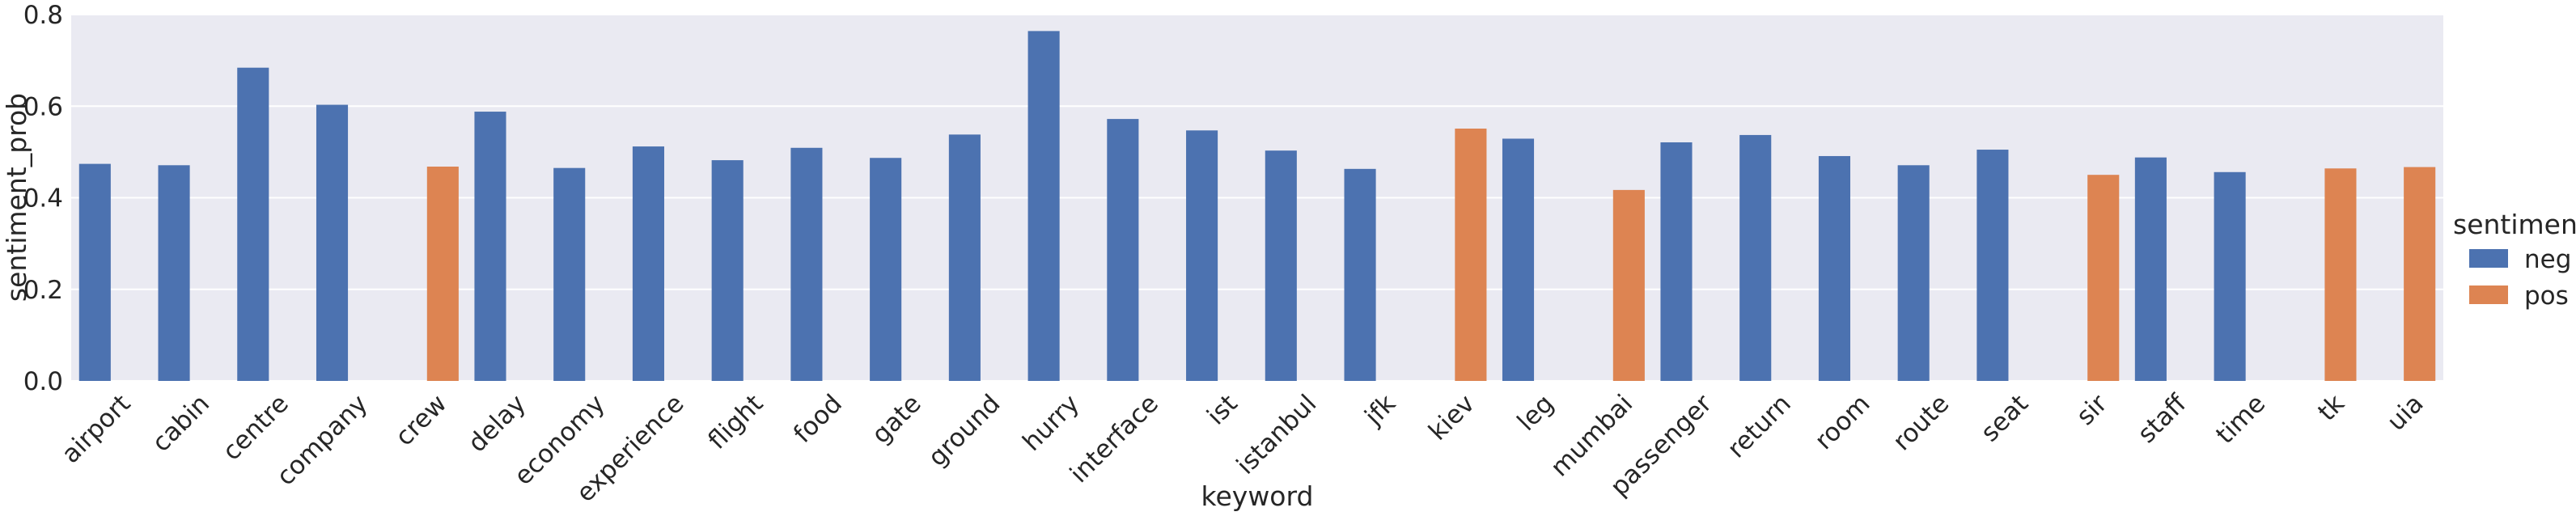 This screenshot has width=2576, height=516. What do you see at coordinates (2546, 296) in the screenshot?
I see `legend-label-pos: pos` at bounding box center [2546, 296].